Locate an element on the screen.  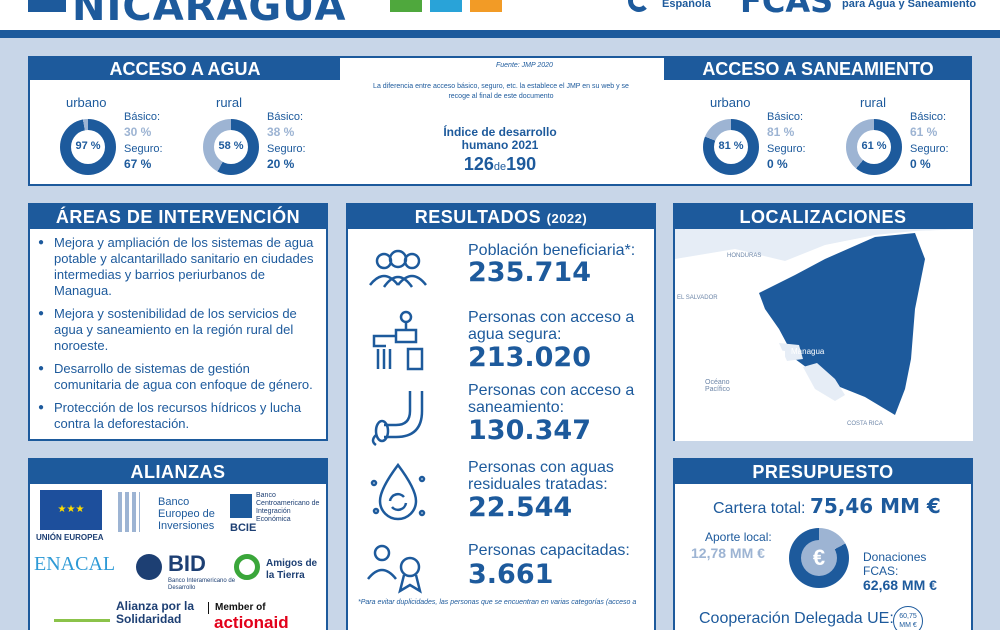
honduras-label: HONDURAS is located at coordinates (744, 256).